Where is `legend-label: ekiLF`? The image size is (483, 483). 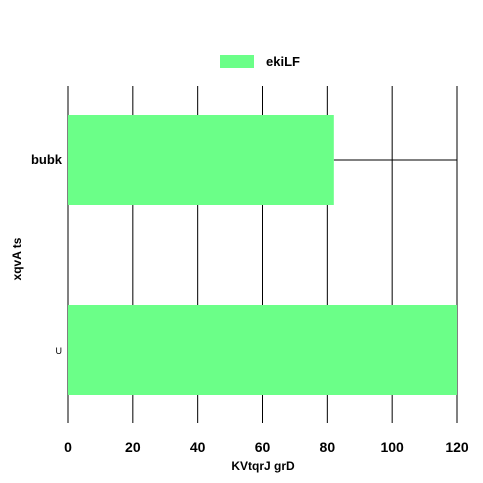
legend-label: ekiLF is located at coordinates (283, 61).